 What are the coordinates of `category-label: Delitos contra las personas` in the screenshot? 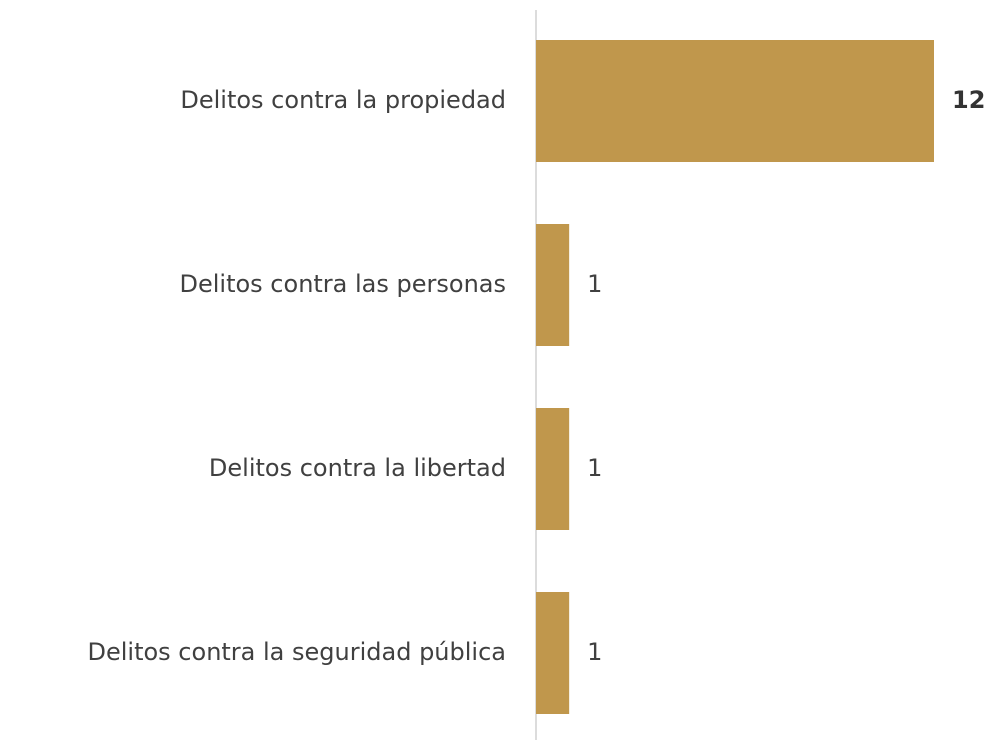 It's located at (343, 284).